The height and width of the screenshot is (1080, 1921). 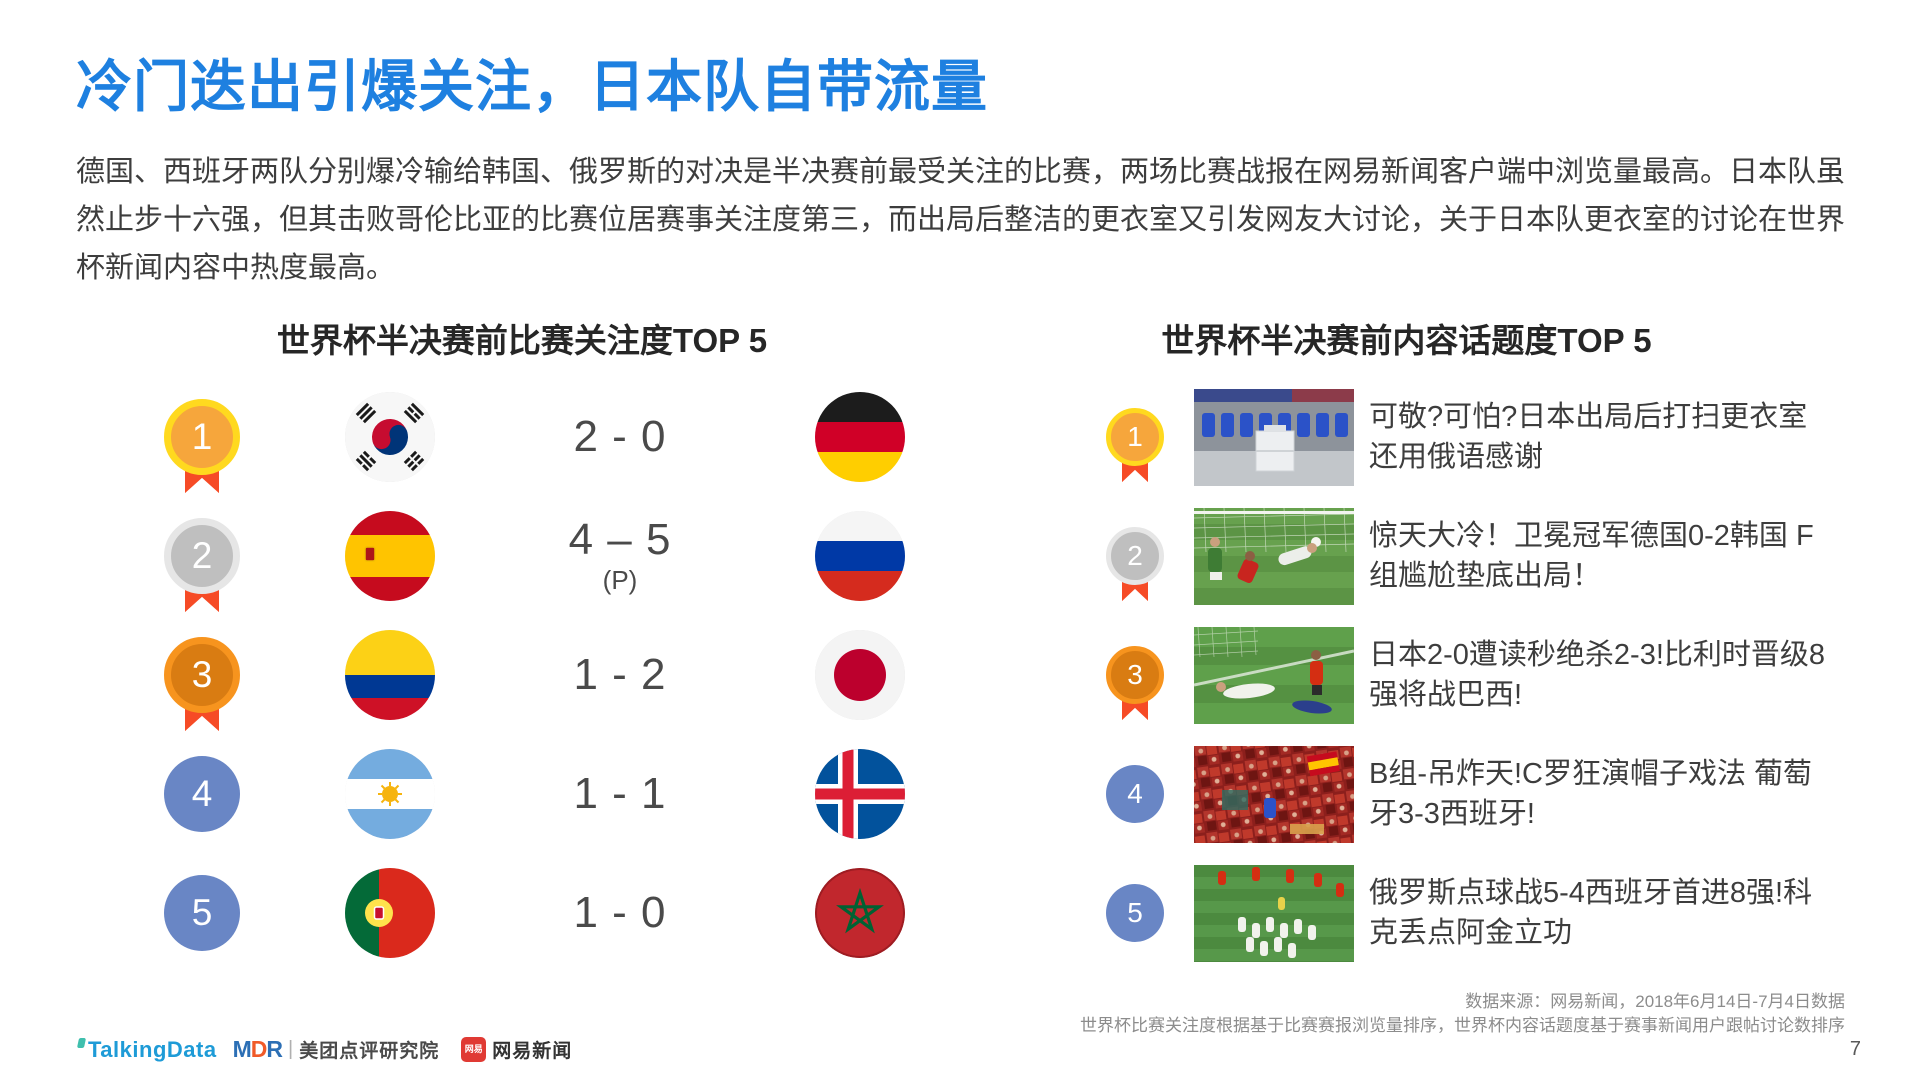 I want to click on score-block: 2 - 0, so click(x=620, y=436).